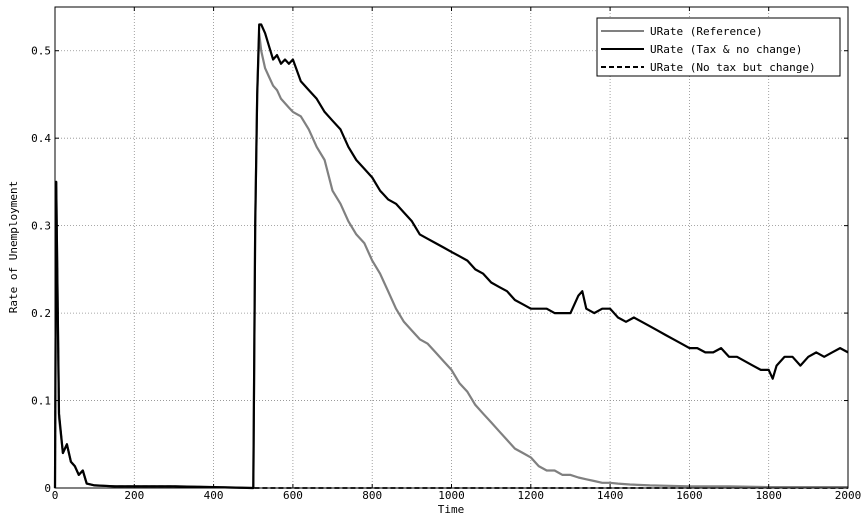 The height and width of the screenshot is (517, 867). Describe the element at coordinates (689, 495) in the screenshot. I see `x-tick-label: 1600` at that location.